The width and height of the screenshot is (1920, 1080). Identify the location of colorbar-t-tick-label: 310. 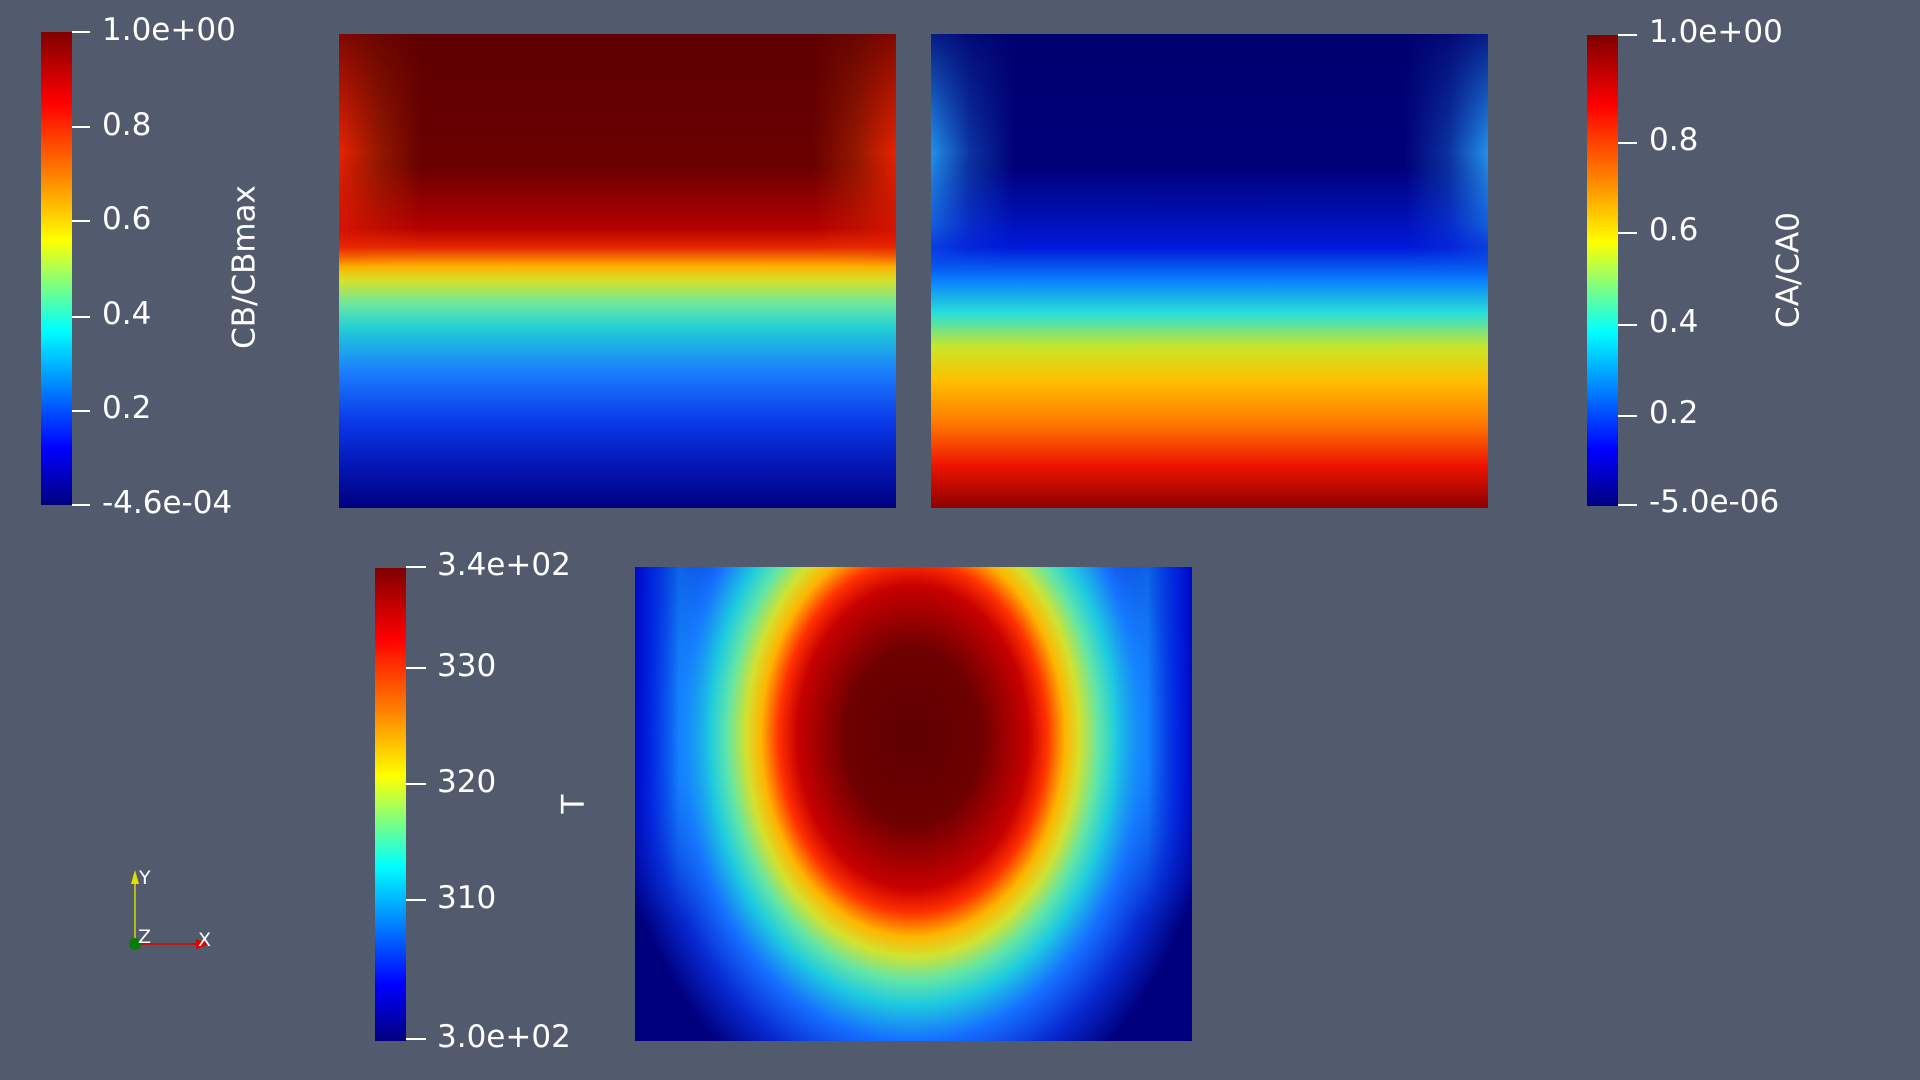
(467, 898).